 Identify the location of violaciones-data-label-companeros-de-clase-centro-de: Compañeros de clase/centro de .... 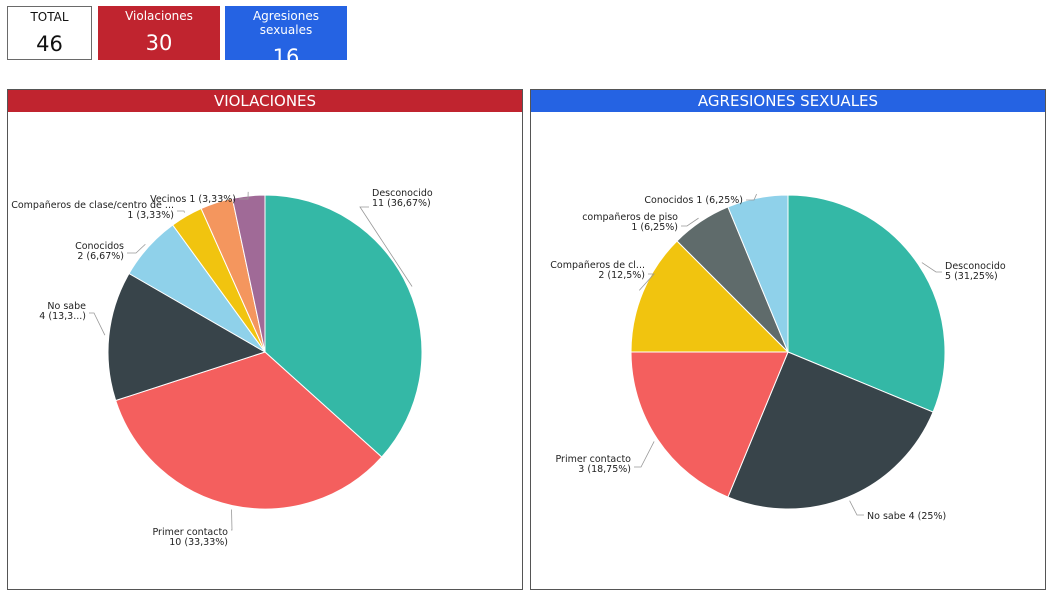
(92, 205).